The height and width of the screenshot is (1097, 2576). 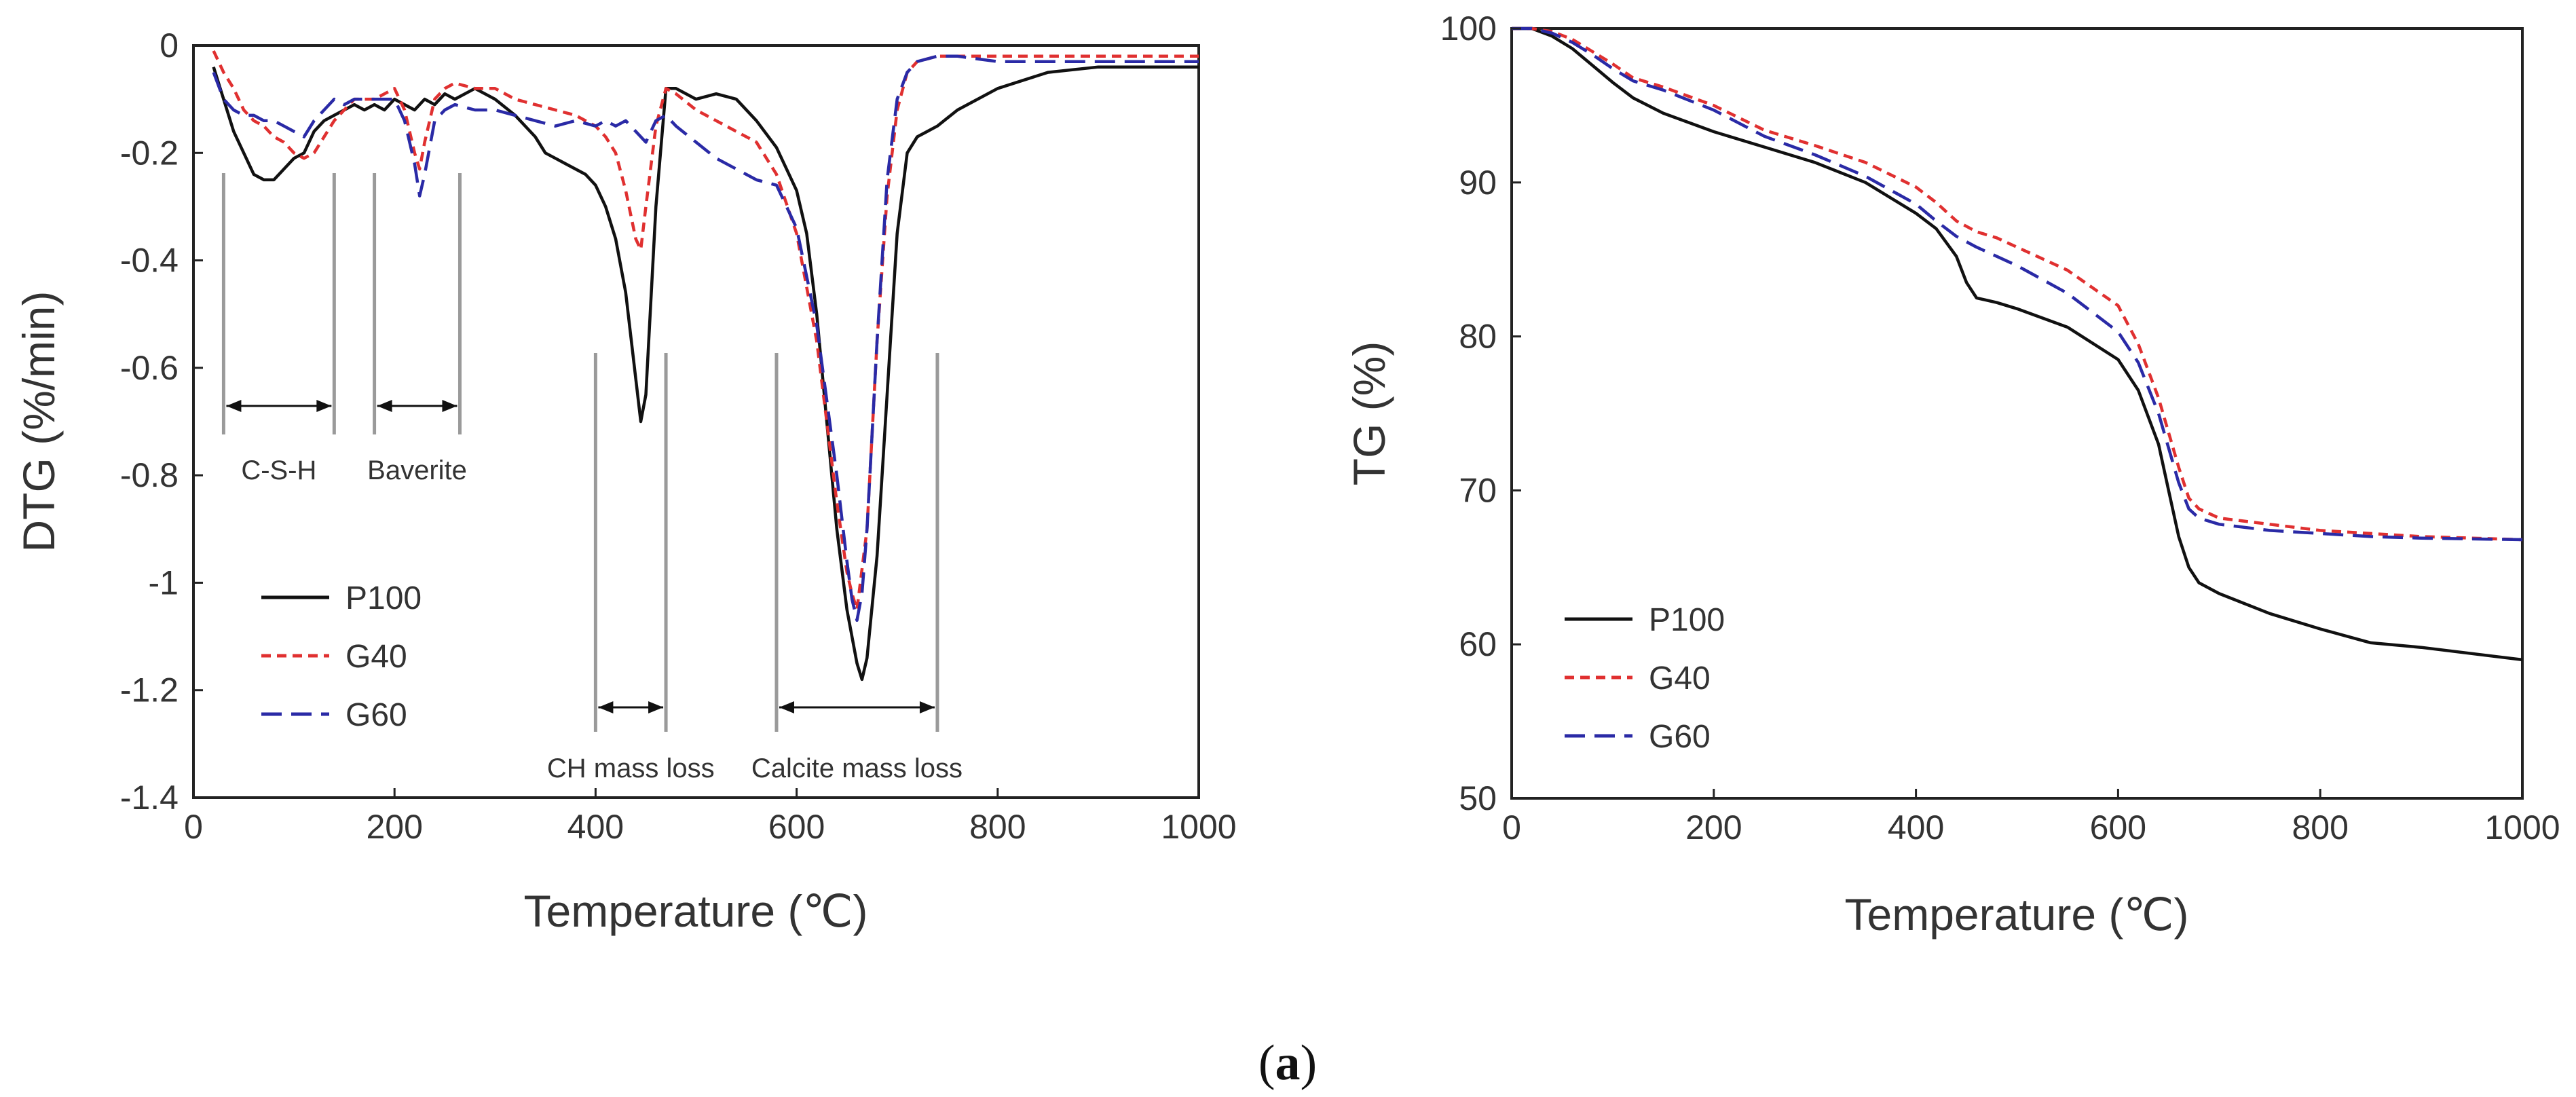 What do you see at coordinates (2320, 827) in the screenshot?
I see `tg-x-tick-label: 800` at bounding box center [2320, 827].